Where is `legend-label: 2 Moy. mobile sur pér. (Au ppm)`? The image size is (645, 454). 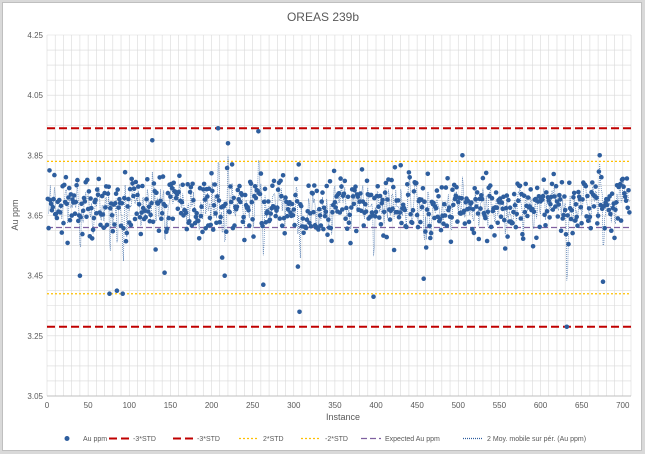
legend-label: 2 Moy. mobile sur pér. (Au ppm) is located at coordinates (536, 439).